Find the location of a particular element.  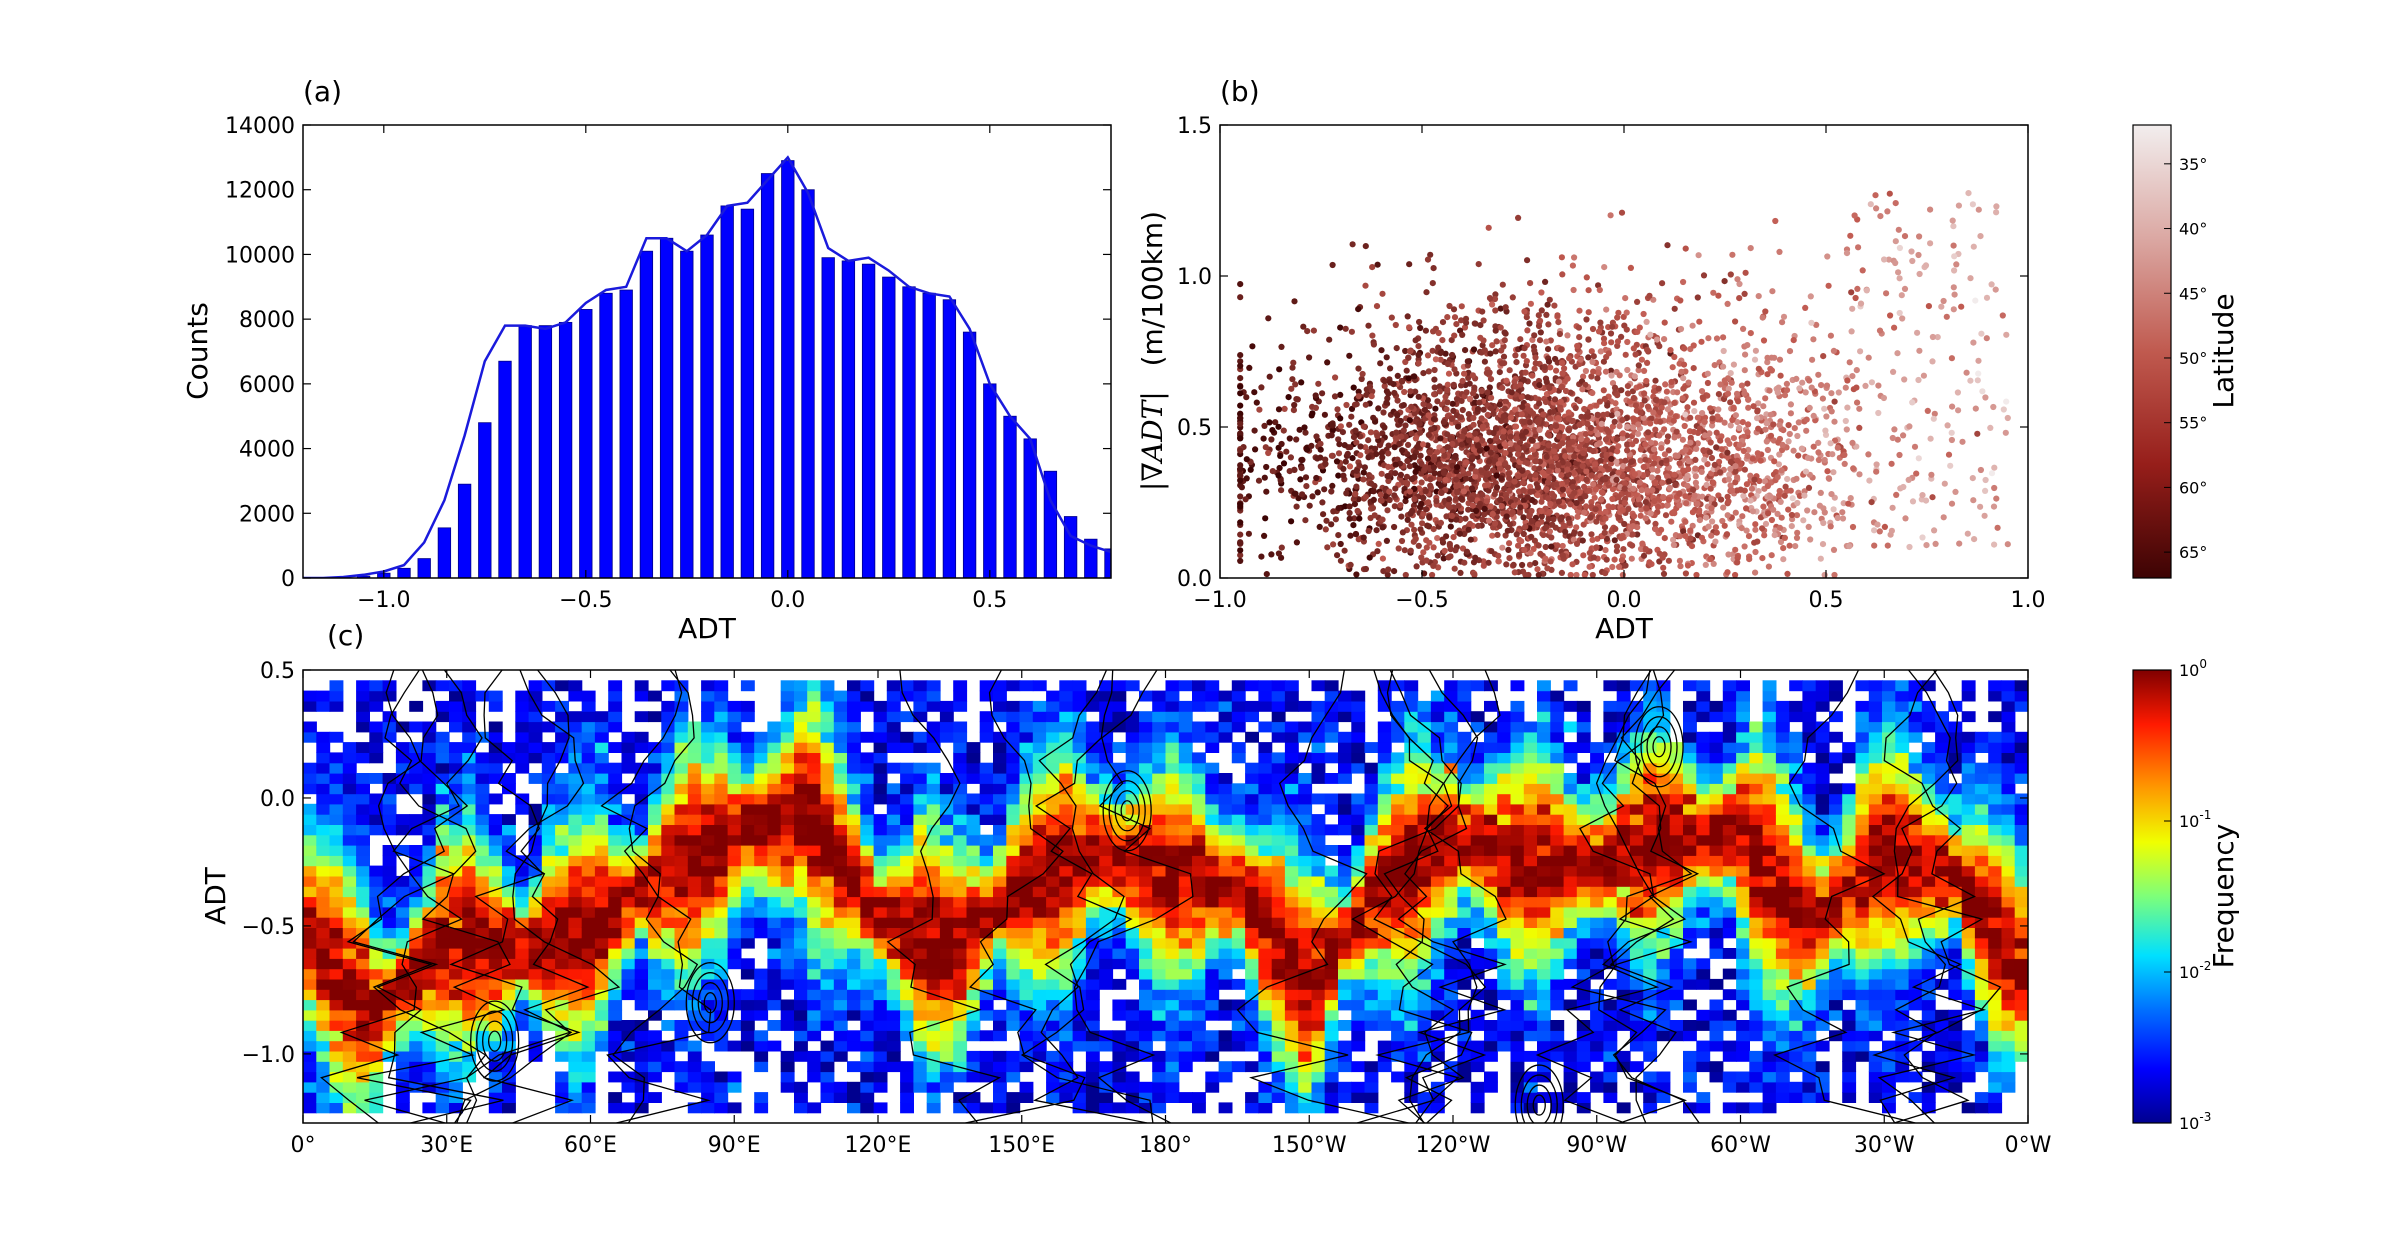

panel-b-label: (b) is located at coordinates (1240, 91).